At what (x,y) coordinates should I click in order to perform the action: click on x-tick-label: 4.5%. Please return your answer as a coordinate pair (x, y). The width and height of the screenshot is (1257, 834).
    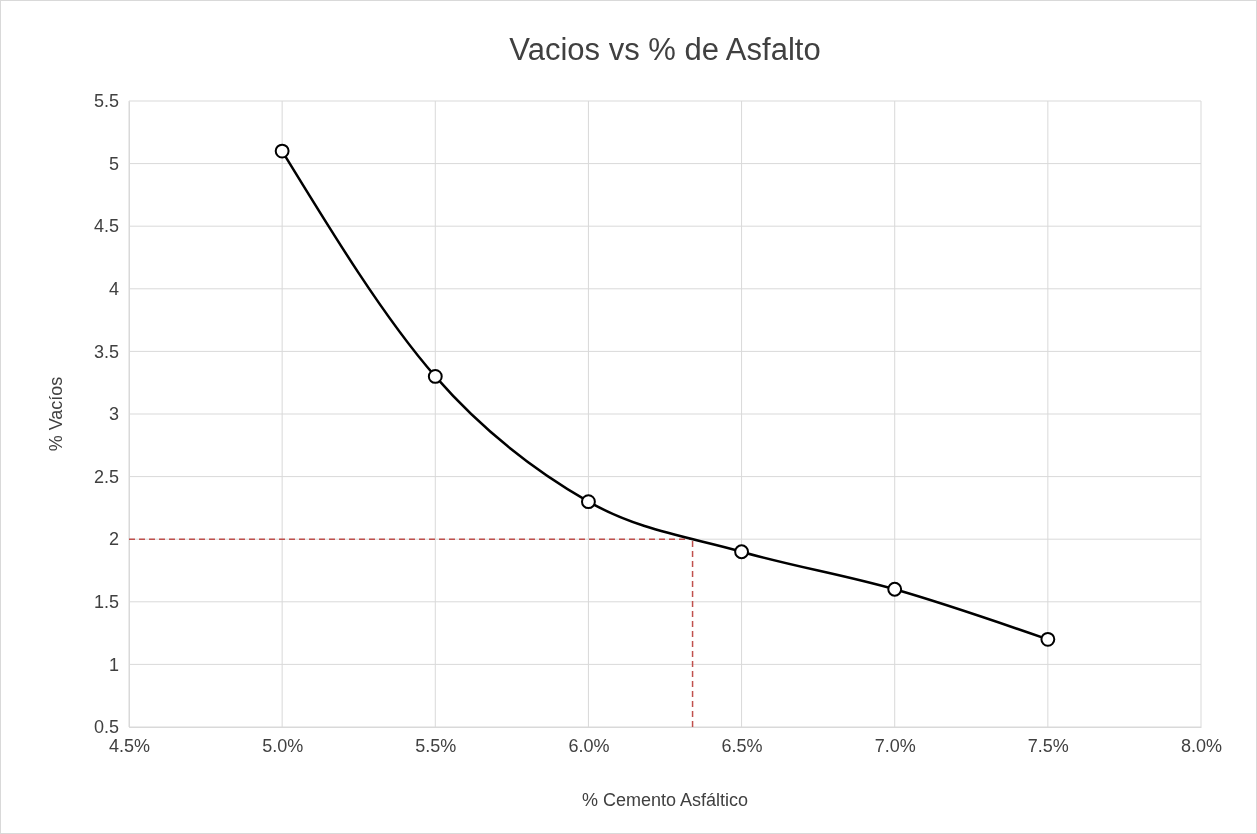
    Looking at the image, I should click on (129, 745).